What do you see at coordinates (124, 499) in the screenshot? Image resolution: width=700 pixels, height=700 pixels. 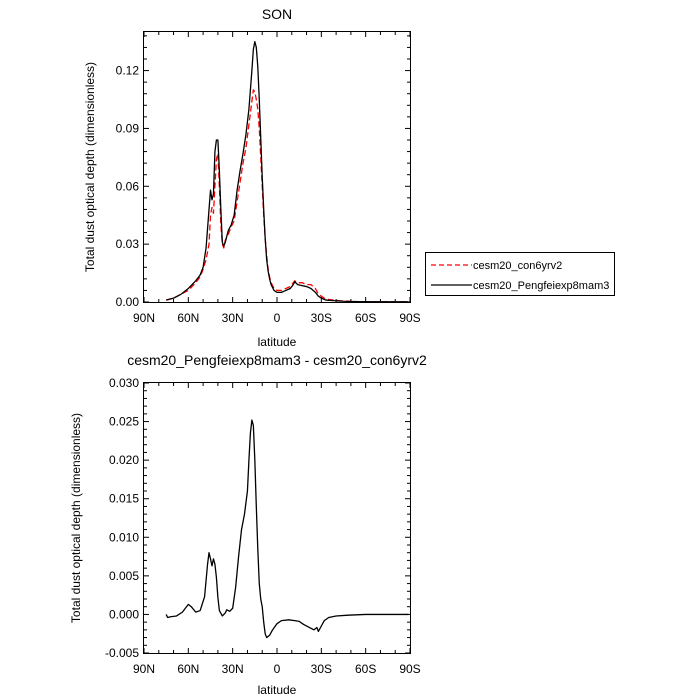 I see `bottom-y-tick-label: 0.015` at bounding box center [124, 499].